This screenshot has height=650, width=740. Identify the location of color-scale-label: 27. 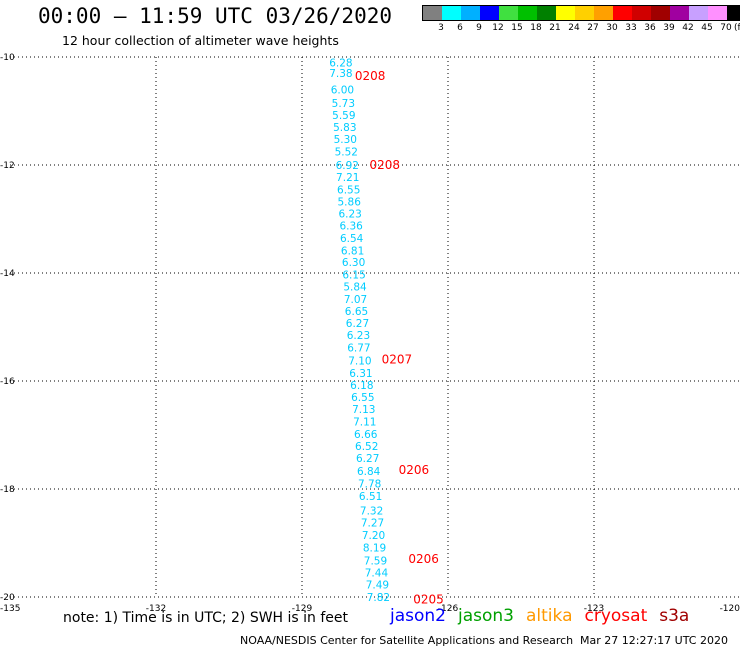
(593, 28).